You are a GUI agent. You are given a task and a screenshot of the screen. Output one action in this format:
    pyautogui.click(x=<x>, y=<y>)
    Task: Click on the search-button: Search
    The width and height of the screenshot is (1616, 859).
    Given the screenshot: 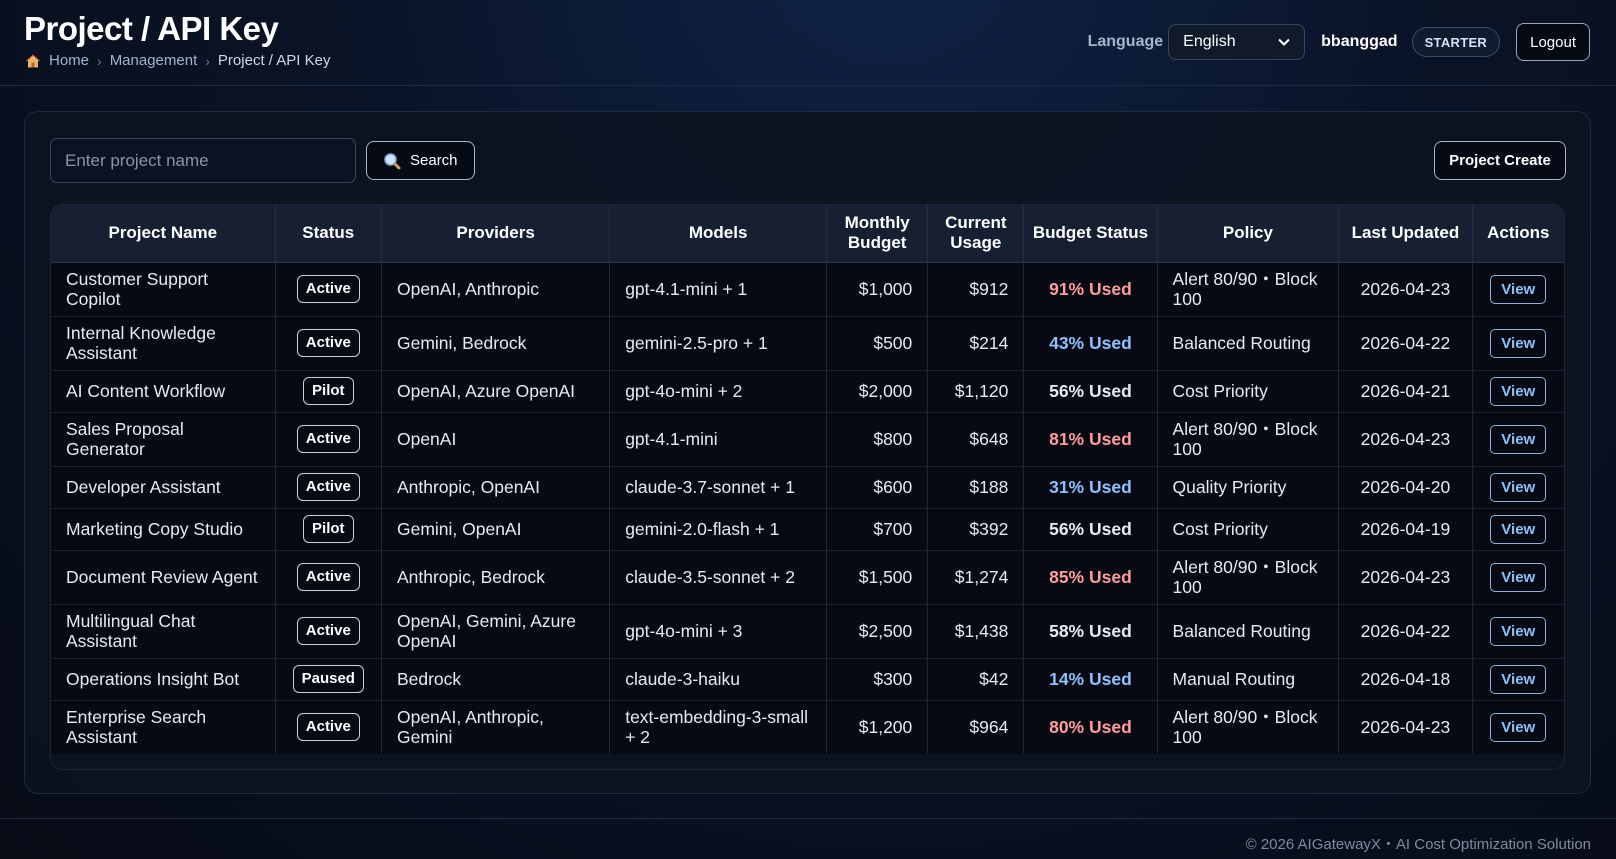 What is the action you would take?
    pyautogui.click(x=420, y=160)
    